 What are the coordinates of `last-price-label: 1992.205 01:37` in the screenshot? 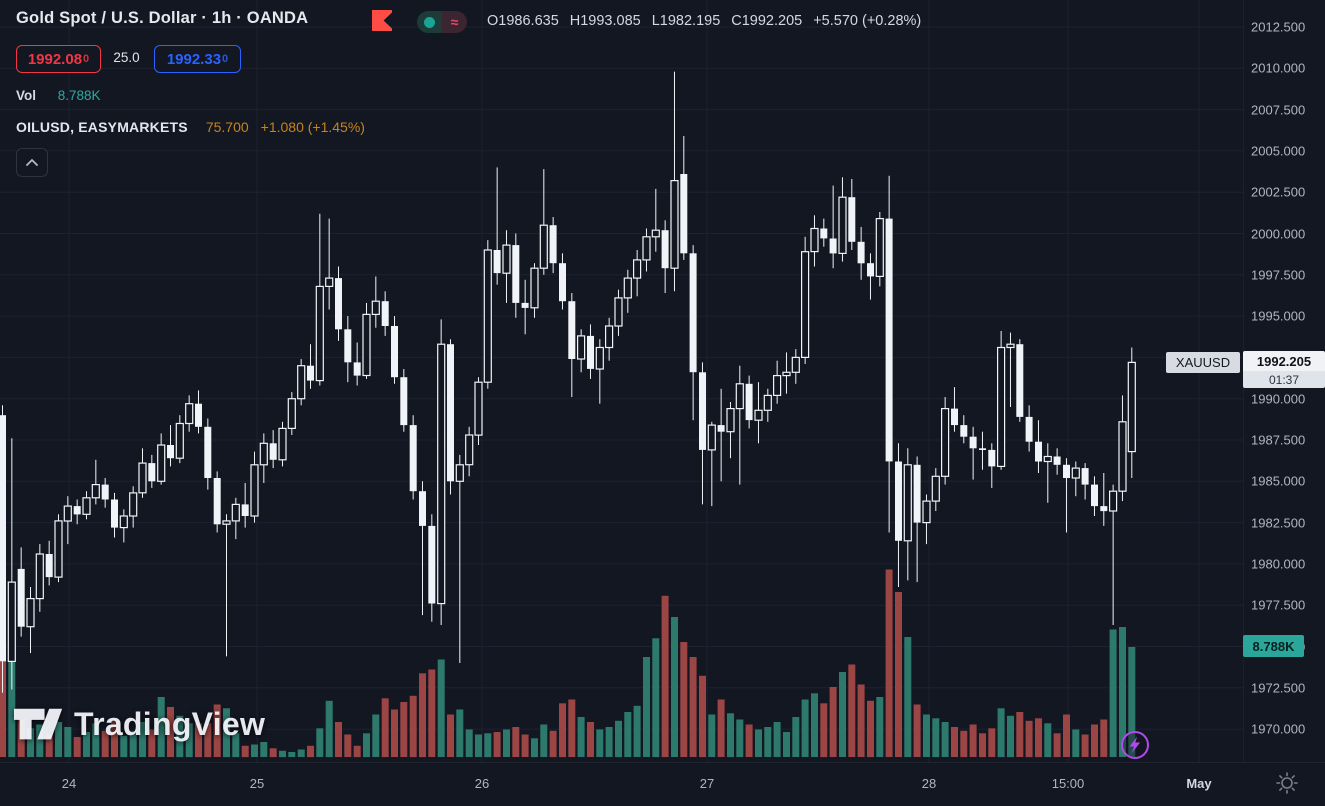 It's located at (1284, 369).